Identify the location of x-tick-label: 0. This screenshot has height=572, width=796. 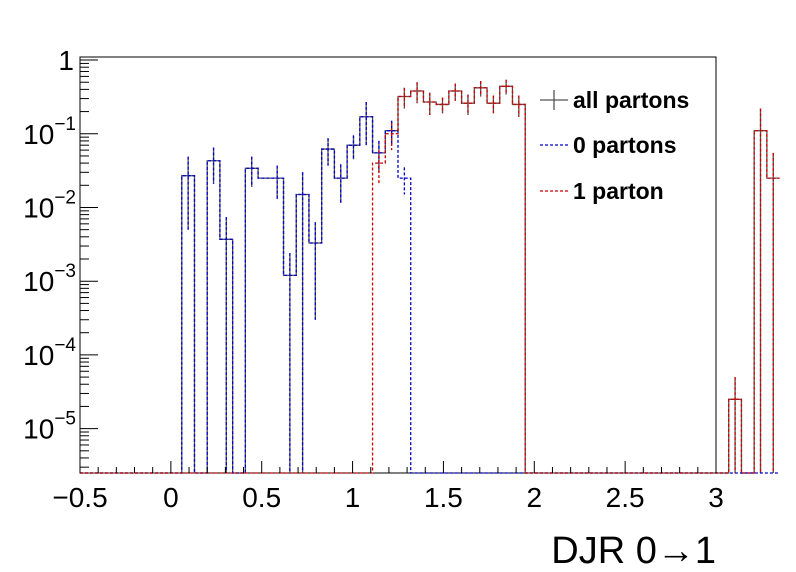
(171, 497).